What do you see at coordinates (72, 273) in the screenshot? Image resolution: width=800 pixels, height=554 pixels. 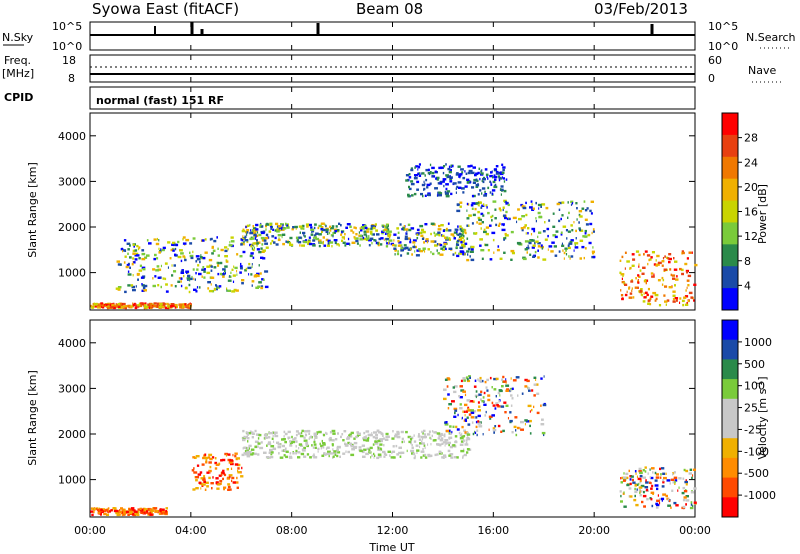 I see `y-tick-label: 1000` at bounding box center [72, 273].